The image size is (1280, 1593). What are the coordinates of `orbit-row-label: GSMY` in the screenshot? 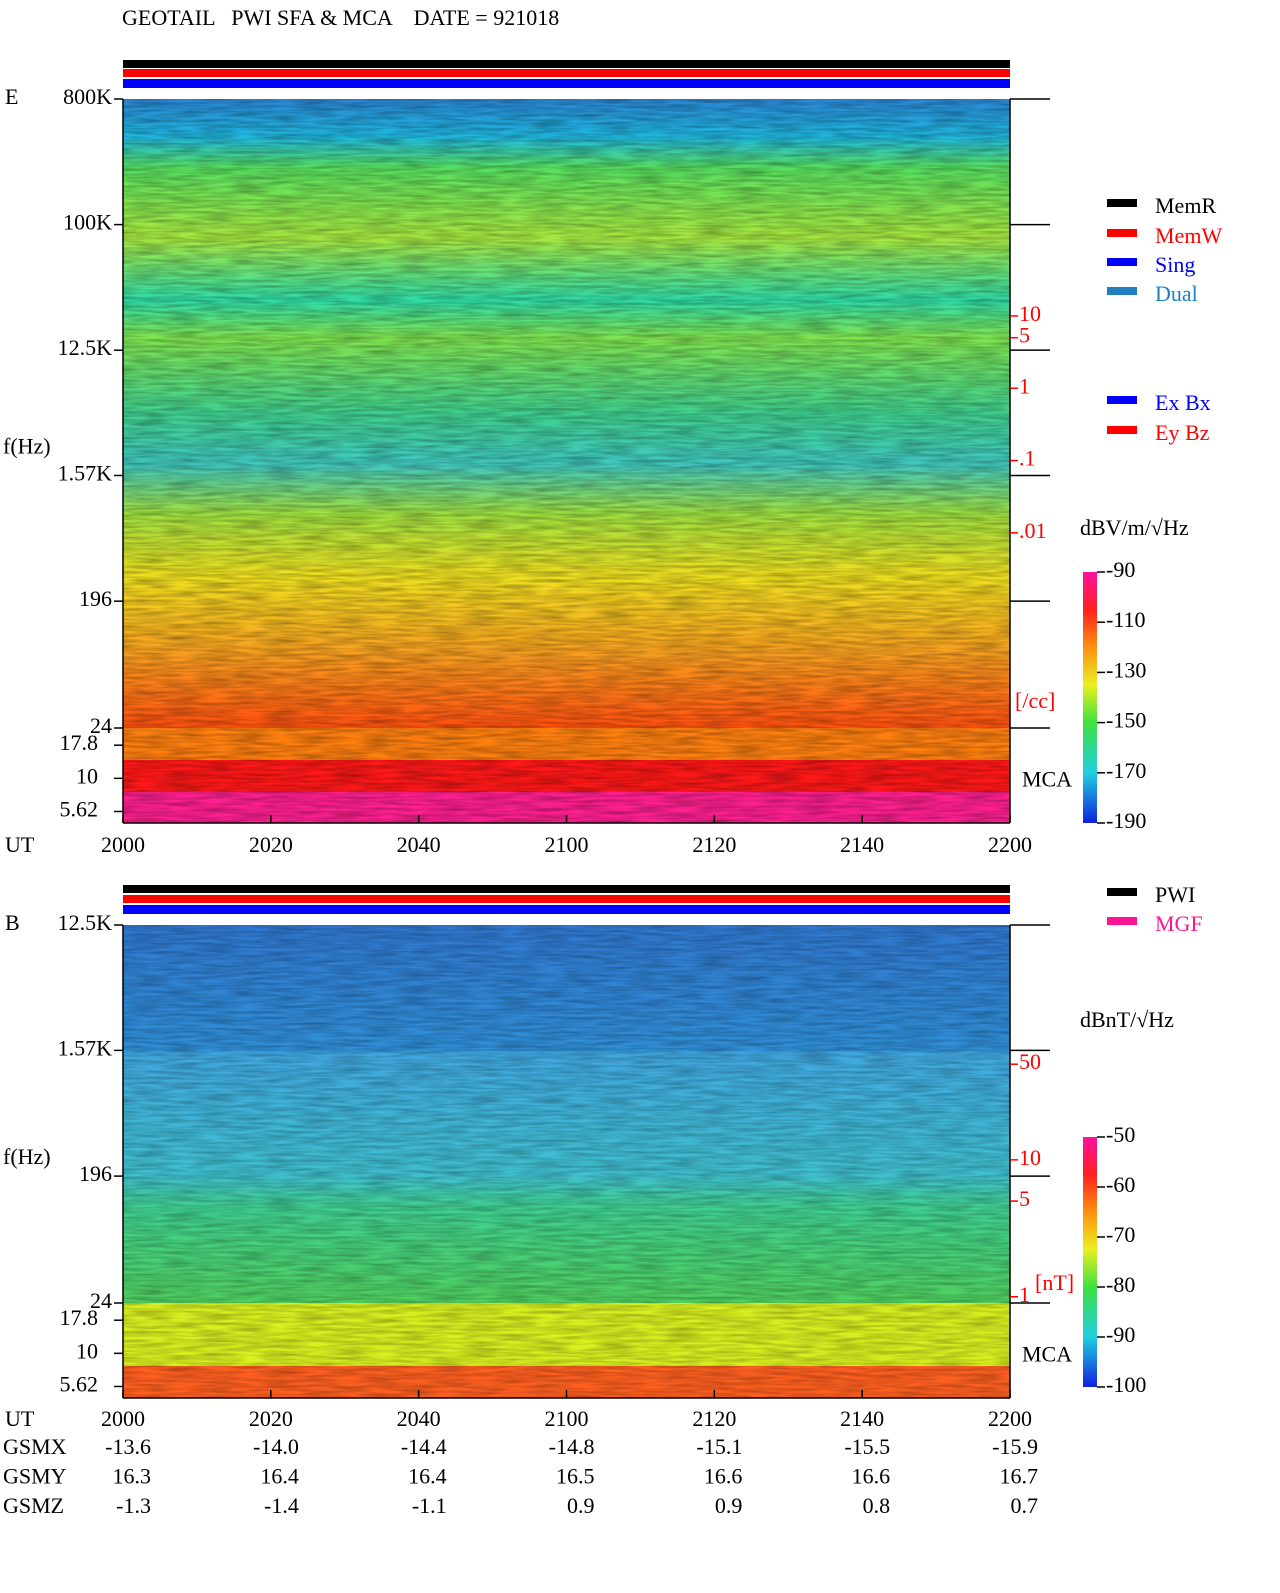 It's located at (35, 1476).